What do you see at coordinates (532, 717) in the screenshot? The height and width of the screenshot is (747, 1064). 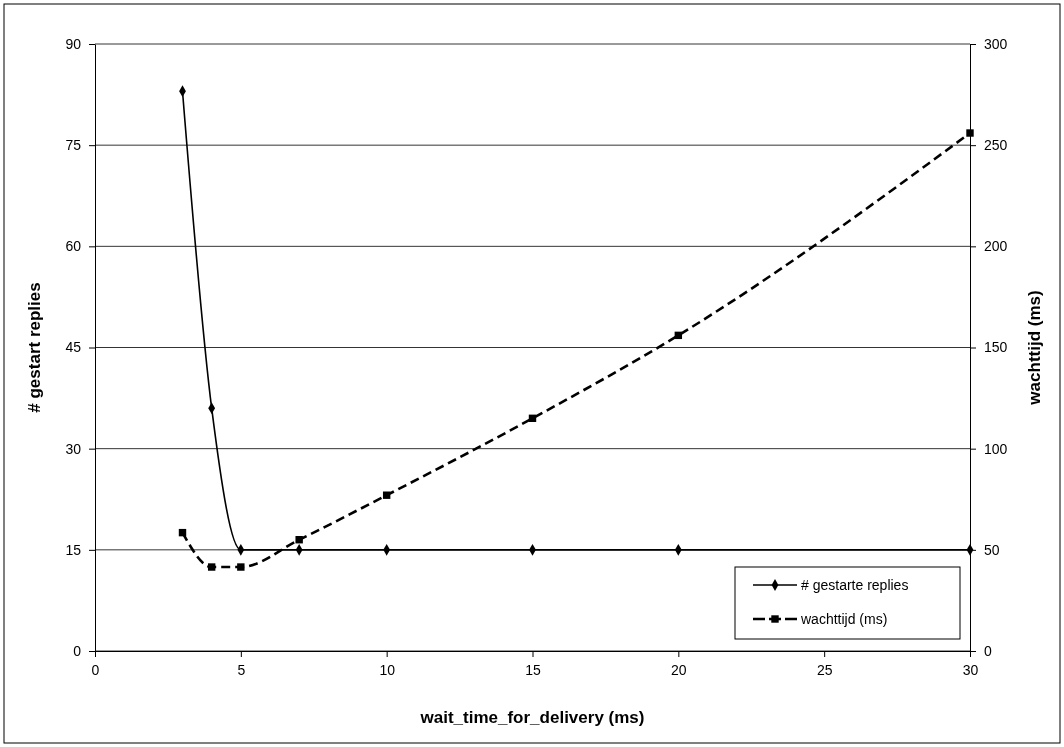 I see `x-axis-title: wait_time_for_delivery (ms)` at bounding box center [532, 717].